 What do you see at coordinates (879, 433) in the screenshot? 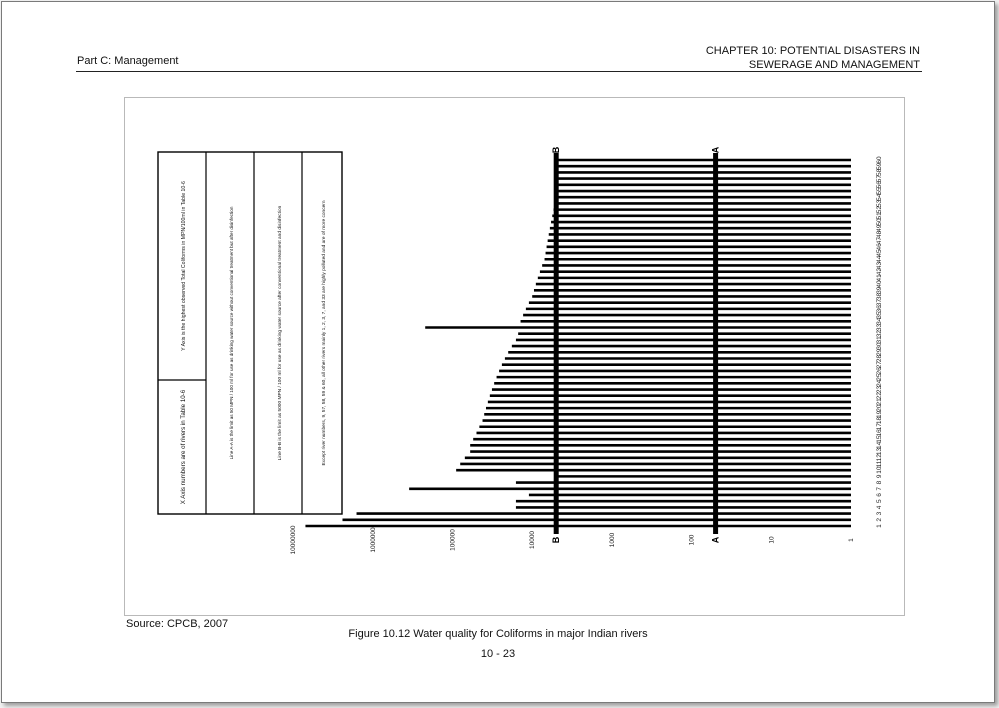
I see `x-tick-label: 16` at bounding box center [879, 433].